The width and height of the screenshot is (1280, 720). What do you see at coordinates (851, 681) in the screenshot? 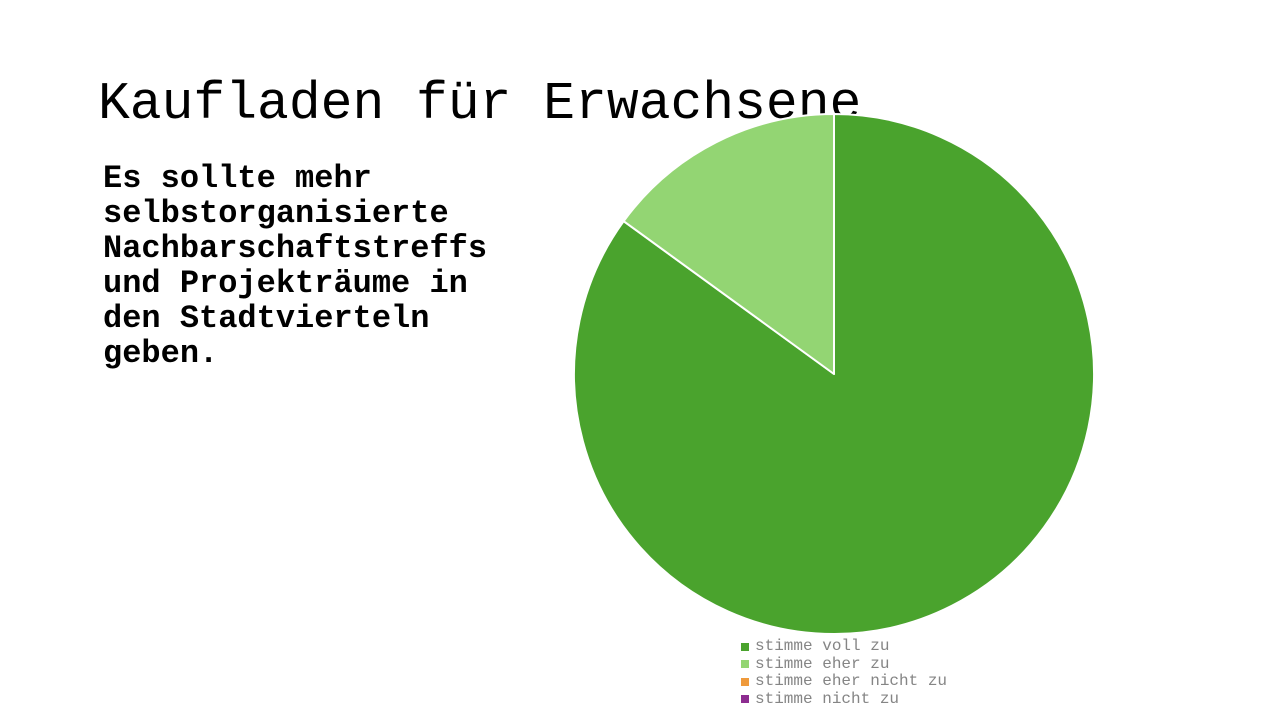
I see `legend-label: stimme eher nicht zu` at bounding box center [851, 681].